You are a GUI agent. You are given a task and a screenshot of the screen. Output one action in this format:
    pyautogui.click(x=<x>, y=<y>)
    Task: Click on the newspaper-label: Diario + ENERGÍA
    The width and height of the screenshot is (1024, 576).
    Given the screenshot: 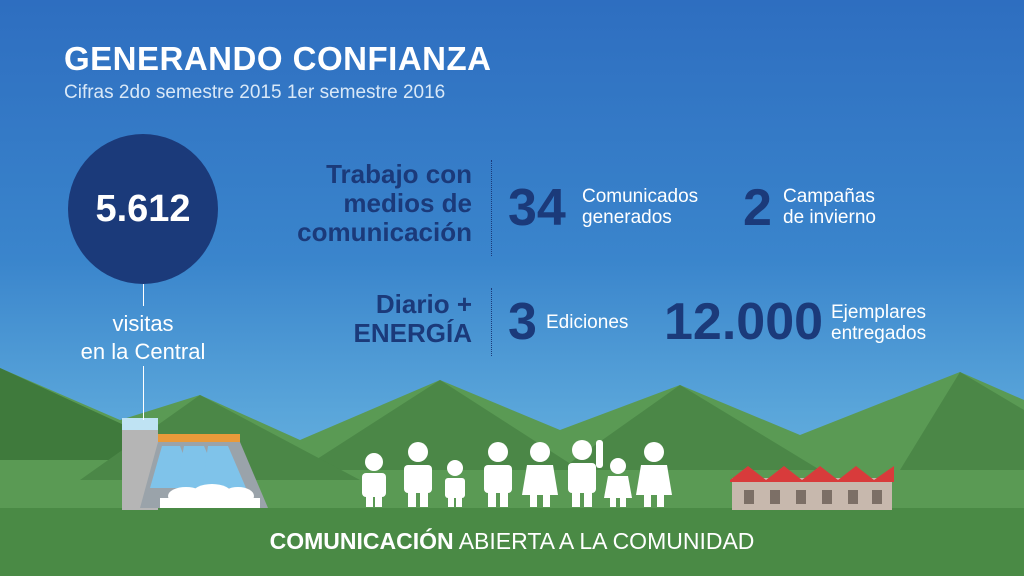 What is the action you would take?
    pyautogui.click(x=413, y=319)
    